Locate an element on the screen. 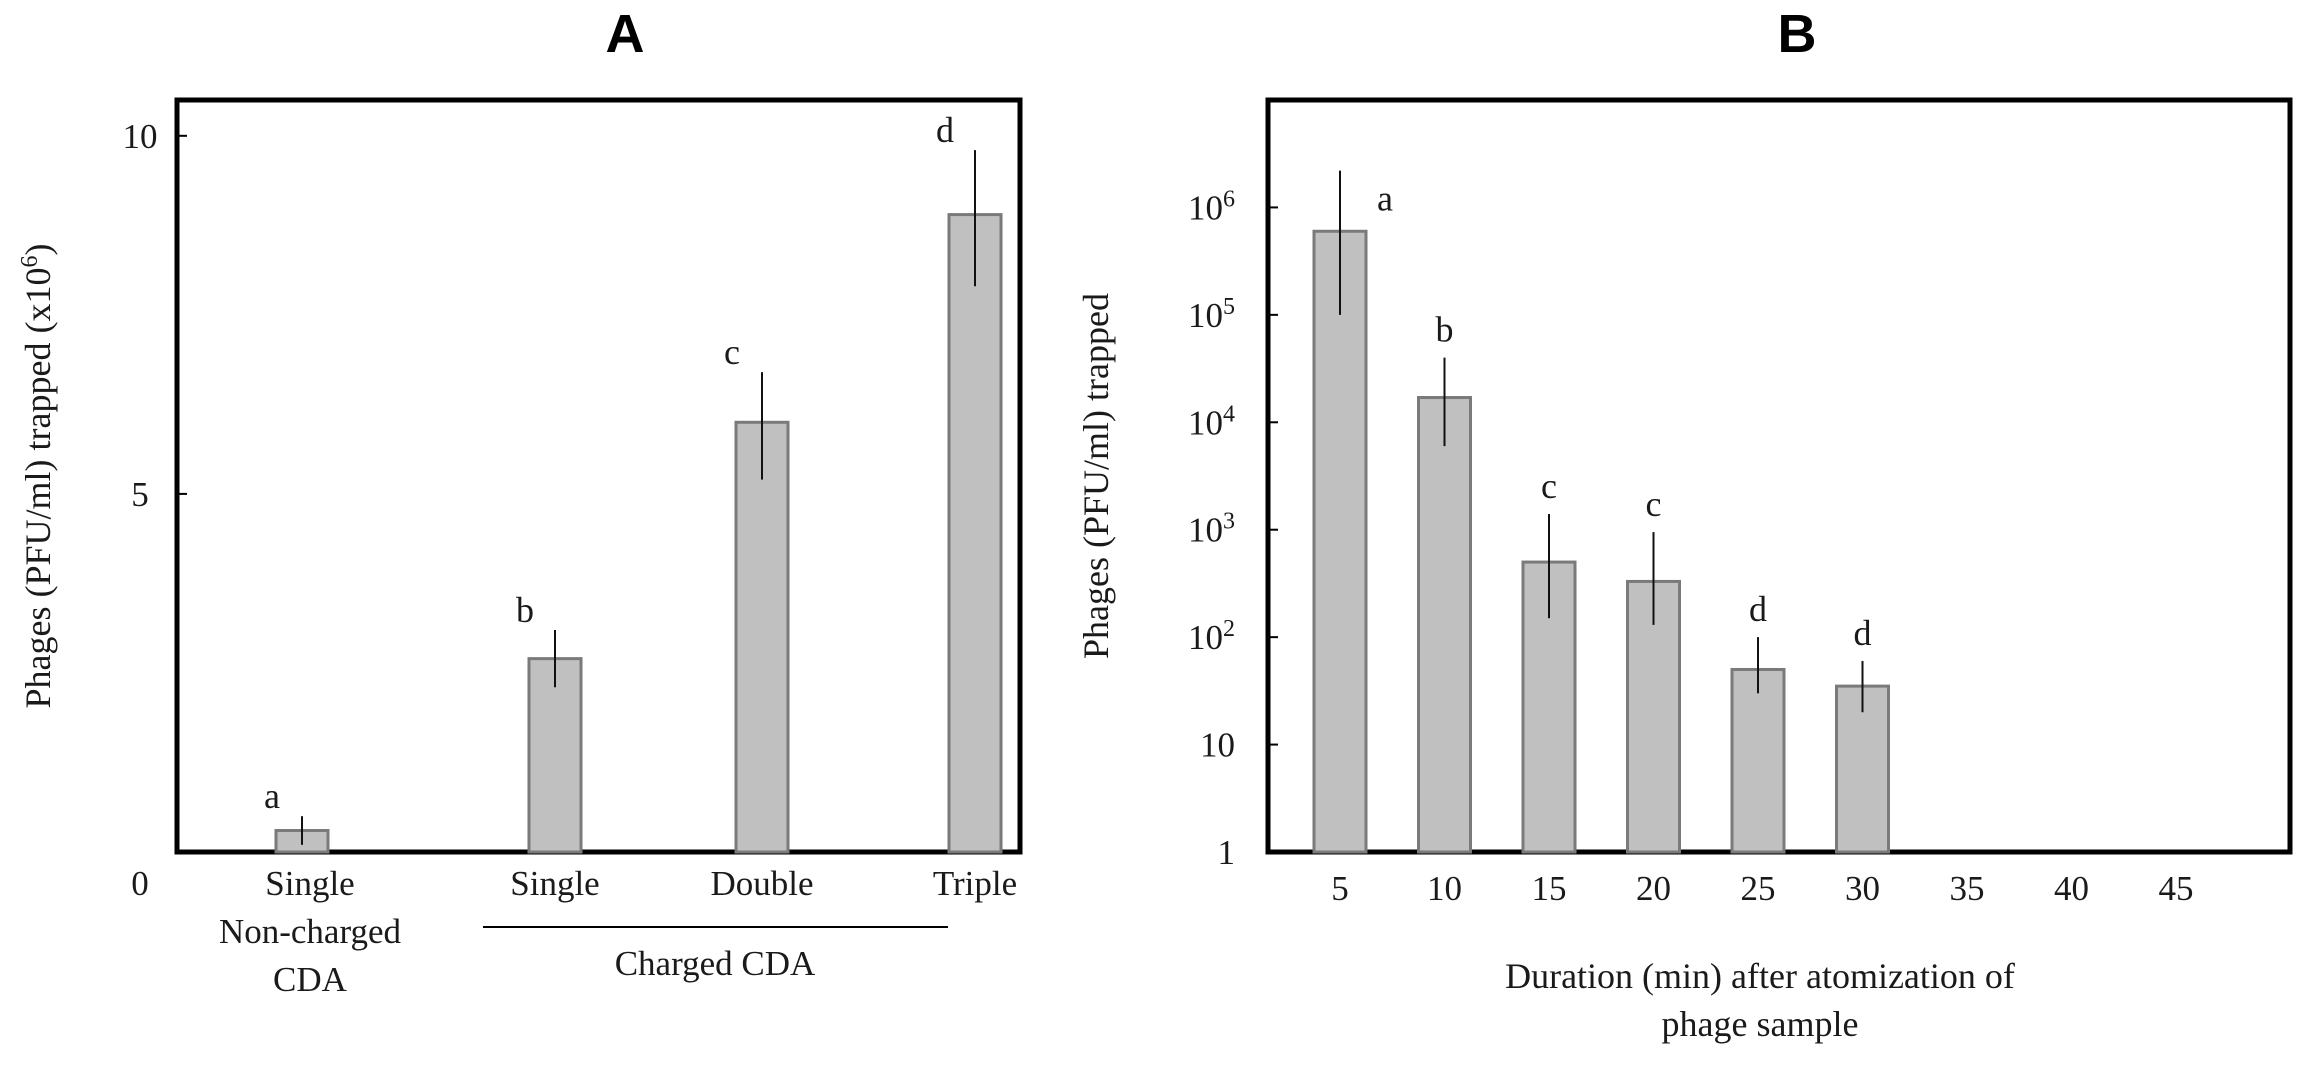  panel-a-y-tick-label: 5 is located at coordinates (140, 494).